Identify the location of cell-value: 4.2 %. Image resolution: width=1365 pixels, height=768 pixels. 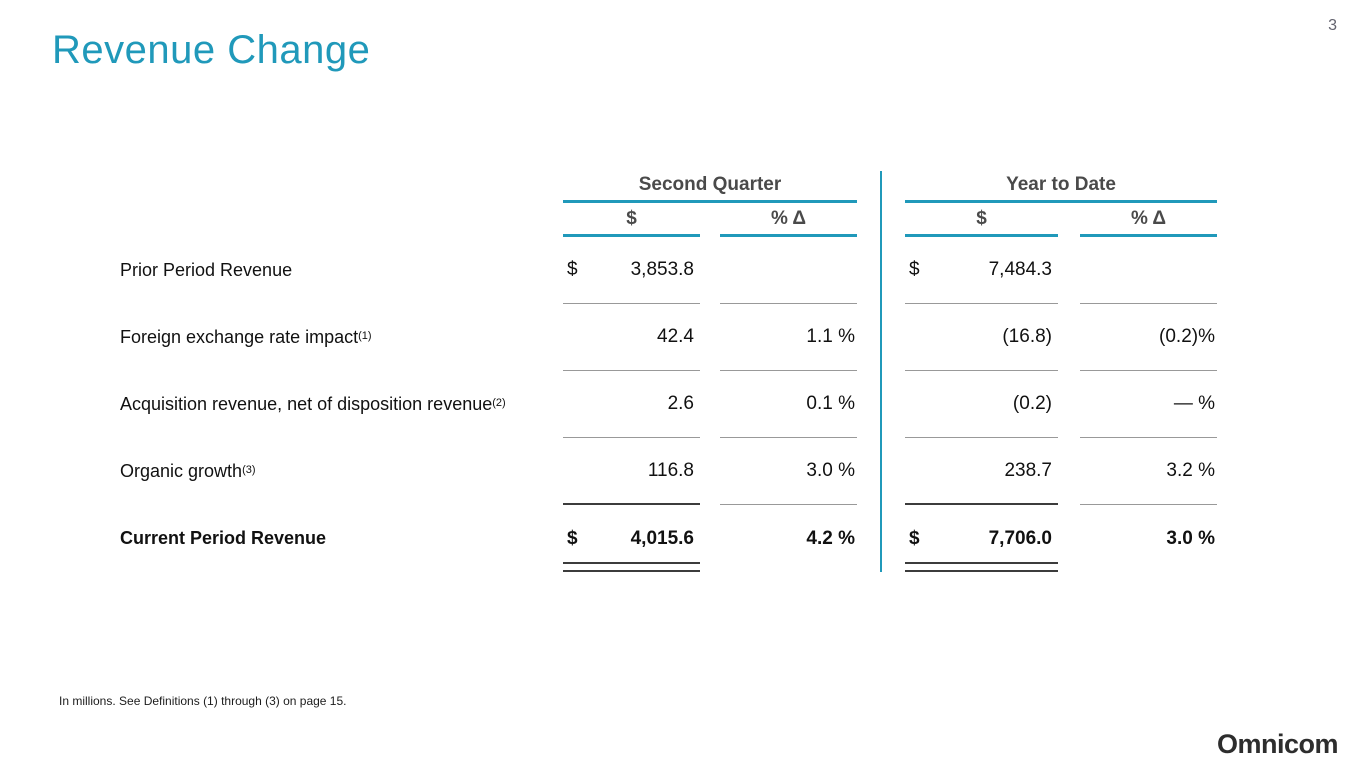
(830, 538).